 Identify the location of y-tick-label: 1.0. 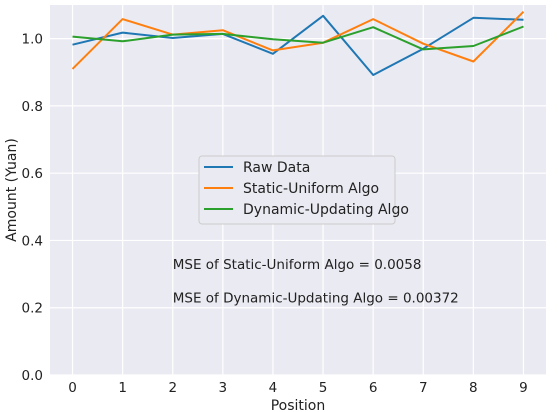
(32, 40).